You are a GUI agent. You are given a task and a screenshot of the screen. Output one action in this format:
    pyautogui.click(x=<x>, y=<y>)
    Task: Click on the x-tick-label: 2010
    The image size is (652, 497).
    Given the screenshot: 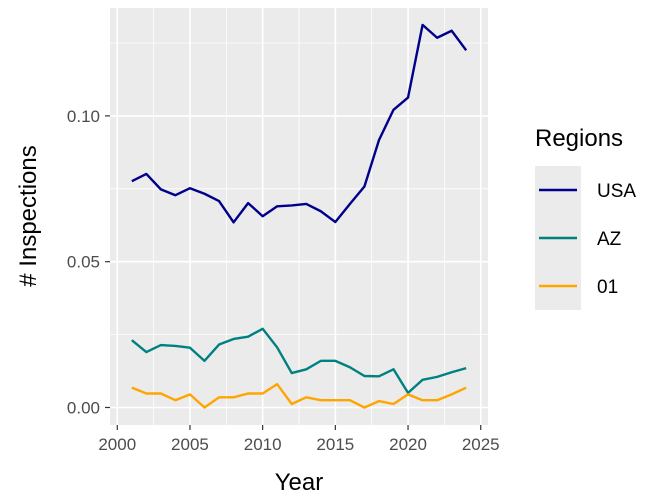 What is the action you would take?
    pyautogui.click(x=263, y=444)
    